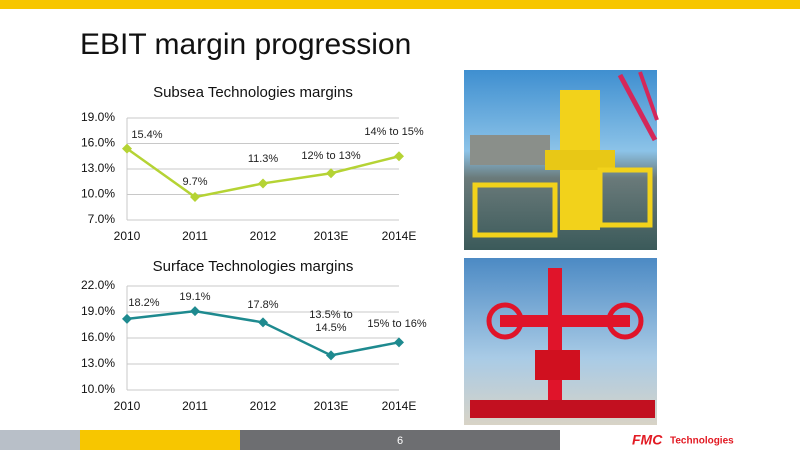 The width and height of the screenshot is (800, 450). I want to click on data-label: 19.1%, so click(195, 297).